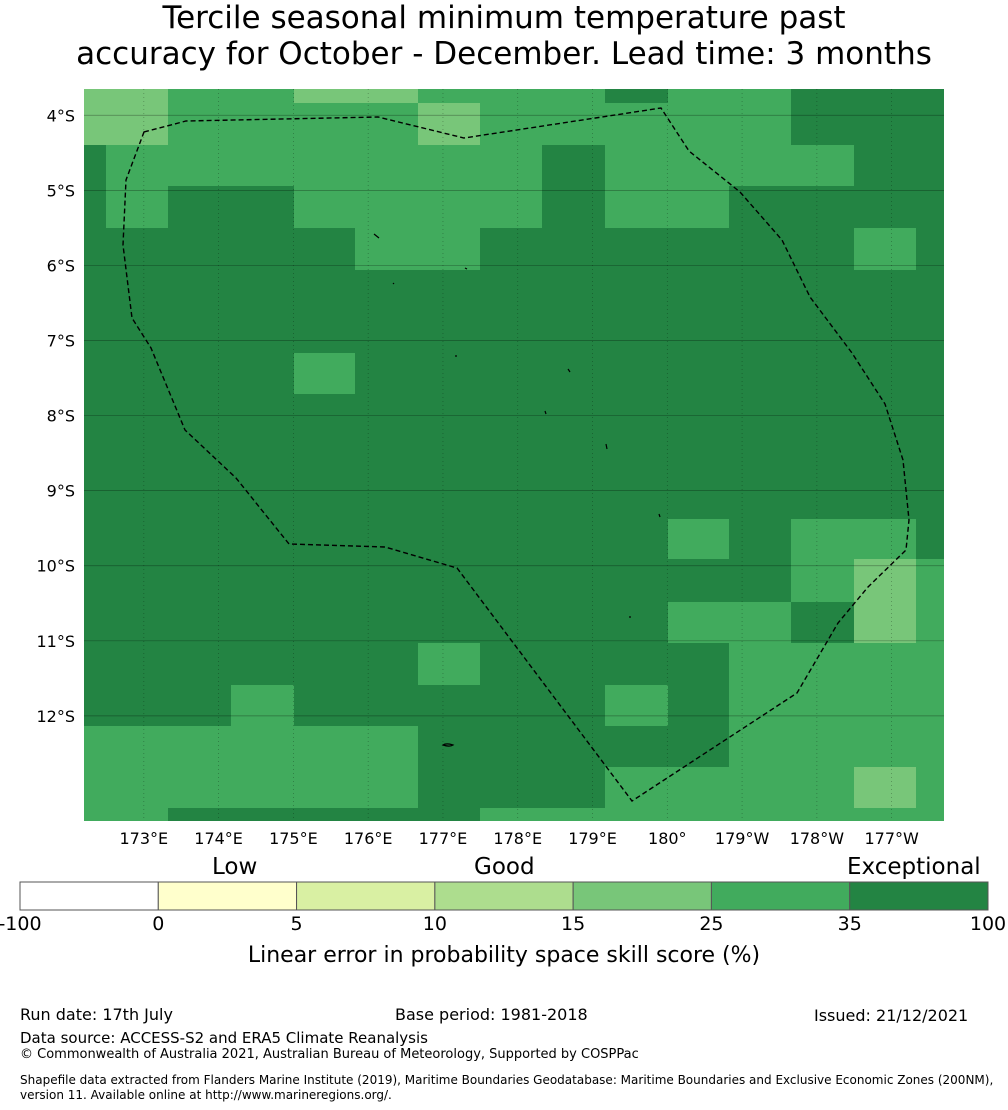  What do you see at coordinates (55, 716) in the screenshot?
I see `lat-label: 12°S` at bounding box center [55, 716].